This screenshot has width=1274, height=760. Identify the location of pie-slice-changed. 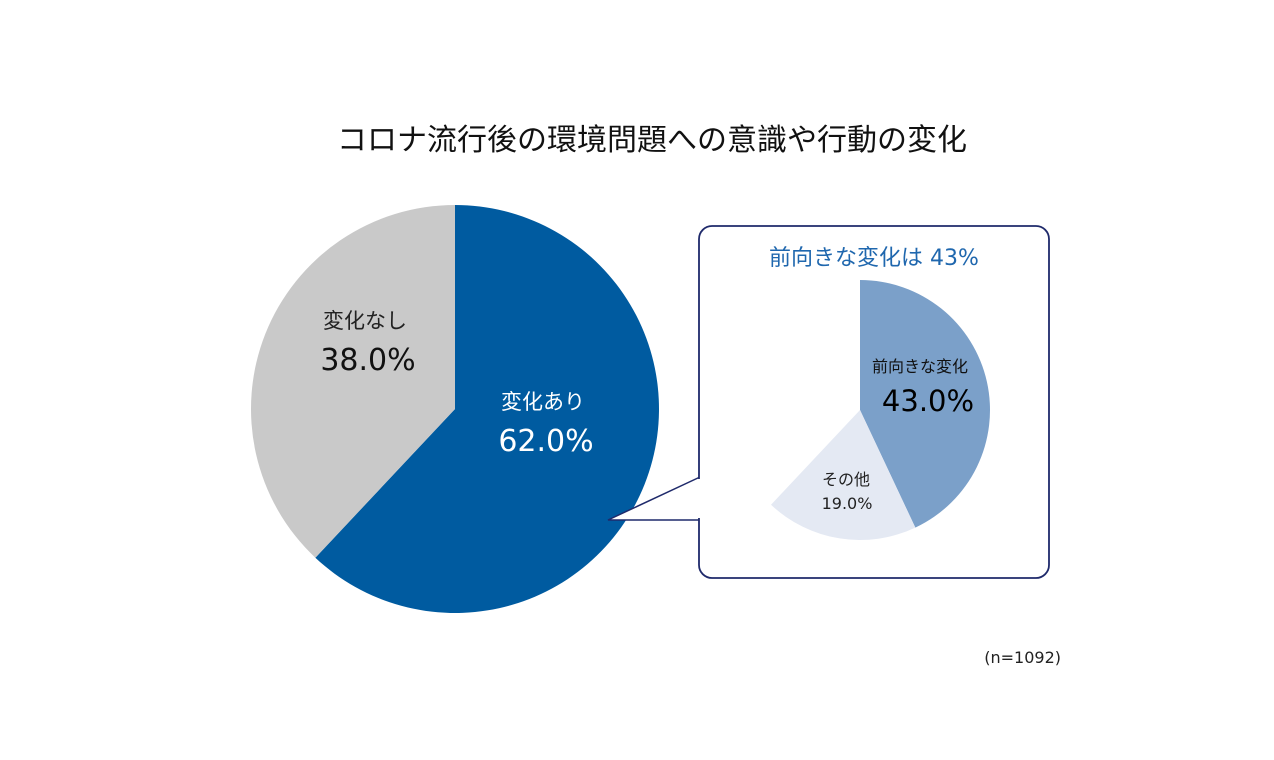
(487, 409).